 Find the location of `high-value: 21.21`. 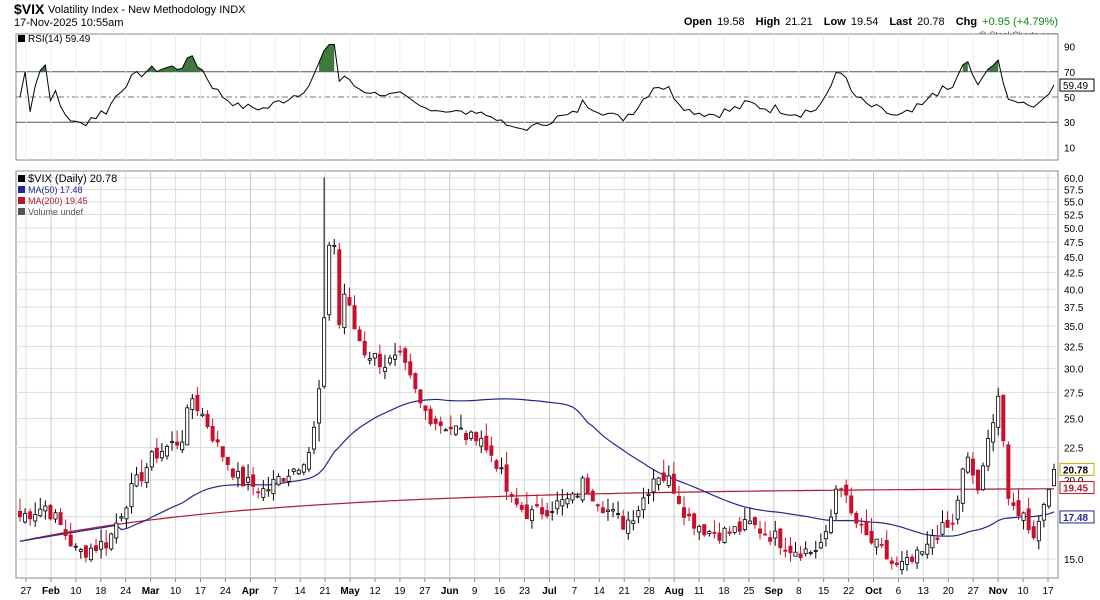

high-value: 21.21 is located at coordinates (799, 22).